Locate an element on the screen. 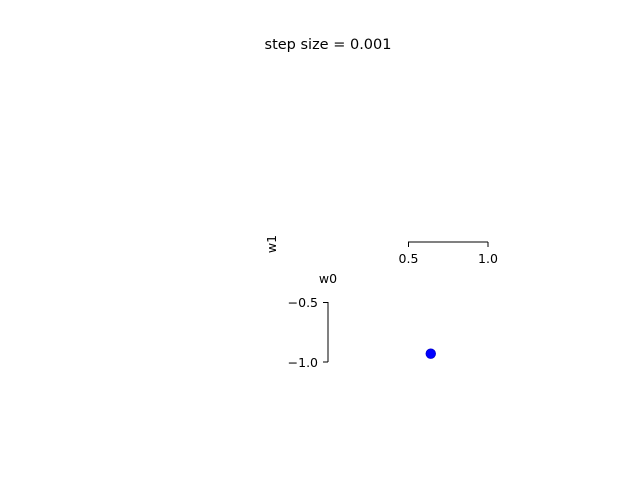 The width and height of the screenshot is (640, 480). chart-title: step size = 0.001 is located at coordinates (328, 45).